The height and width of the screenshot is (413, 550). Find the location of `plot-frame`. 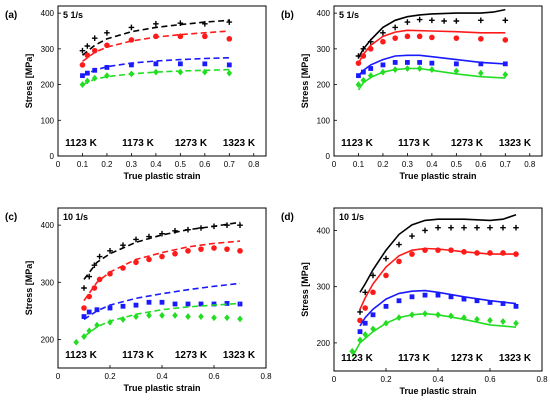

plot-frame is located at coordinates (438, 81).